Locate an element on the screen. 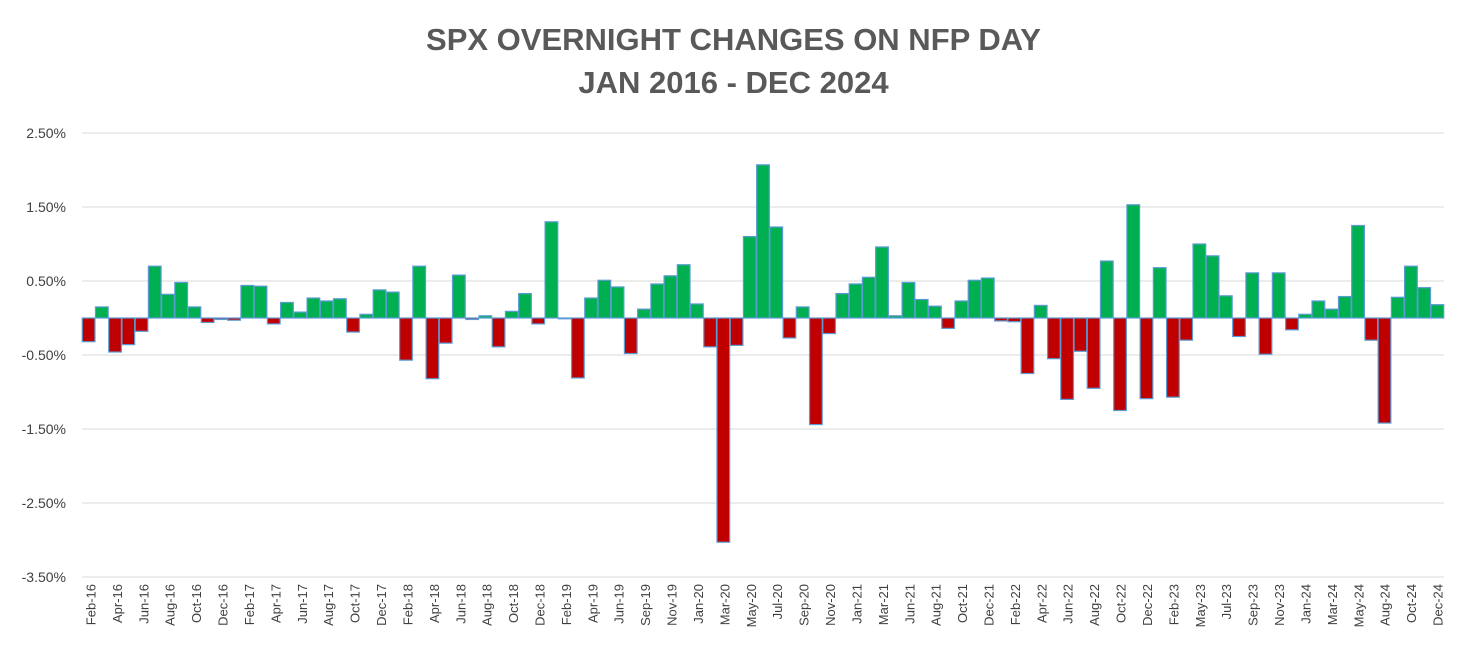 This screenshot has width=1467, height=661. x-tick-label: Jan-21 is located at coordinates (856, 604).